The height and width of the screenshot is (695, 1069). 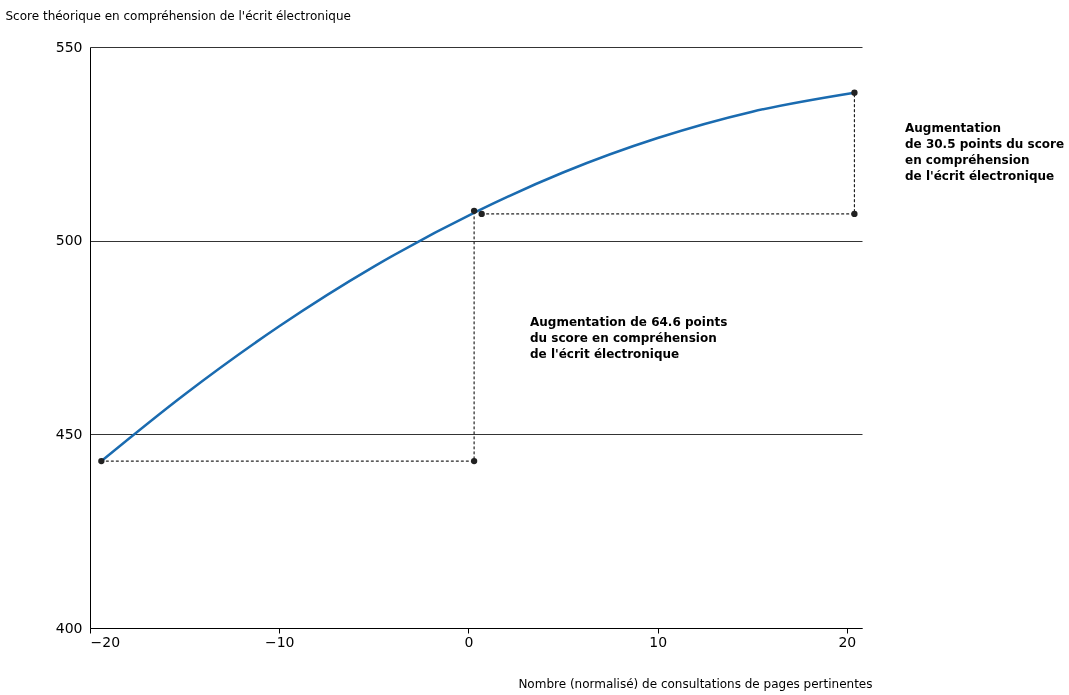 What do you see at coordinates (985, 152) in the screenshot?
I see `text: Augmentation de 30.5 points du score en compréhension de l'écrit électronique` at bounding box center [985, 152].